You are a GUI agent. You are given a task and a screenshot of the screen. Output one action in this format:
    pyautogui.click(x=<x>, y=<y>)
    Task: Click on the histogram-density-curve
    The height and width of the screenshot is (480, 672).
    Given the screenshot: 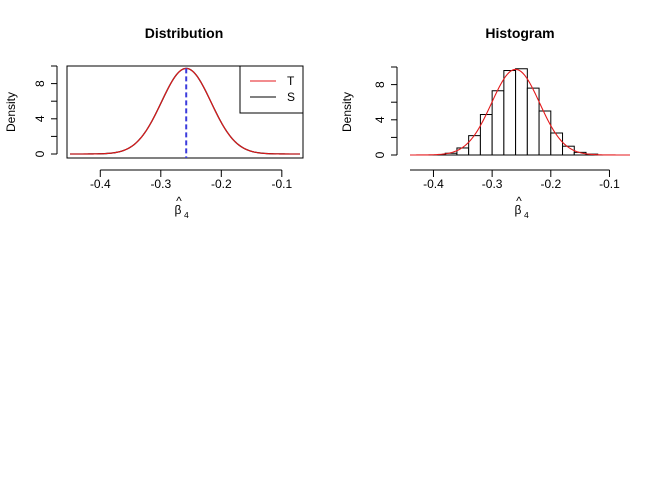 What is the action you would take?
    pyautogui.click(x=520, y=112)
    